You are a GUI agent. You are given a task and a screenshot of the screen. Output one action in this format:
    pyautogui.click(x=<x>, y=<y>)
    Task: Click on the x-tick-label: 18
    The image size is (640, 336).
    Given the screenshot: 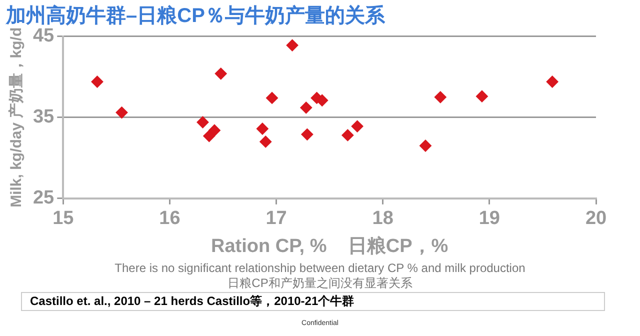 What is the action you would take?
    pyautogui.click(x=383, y=219)
    